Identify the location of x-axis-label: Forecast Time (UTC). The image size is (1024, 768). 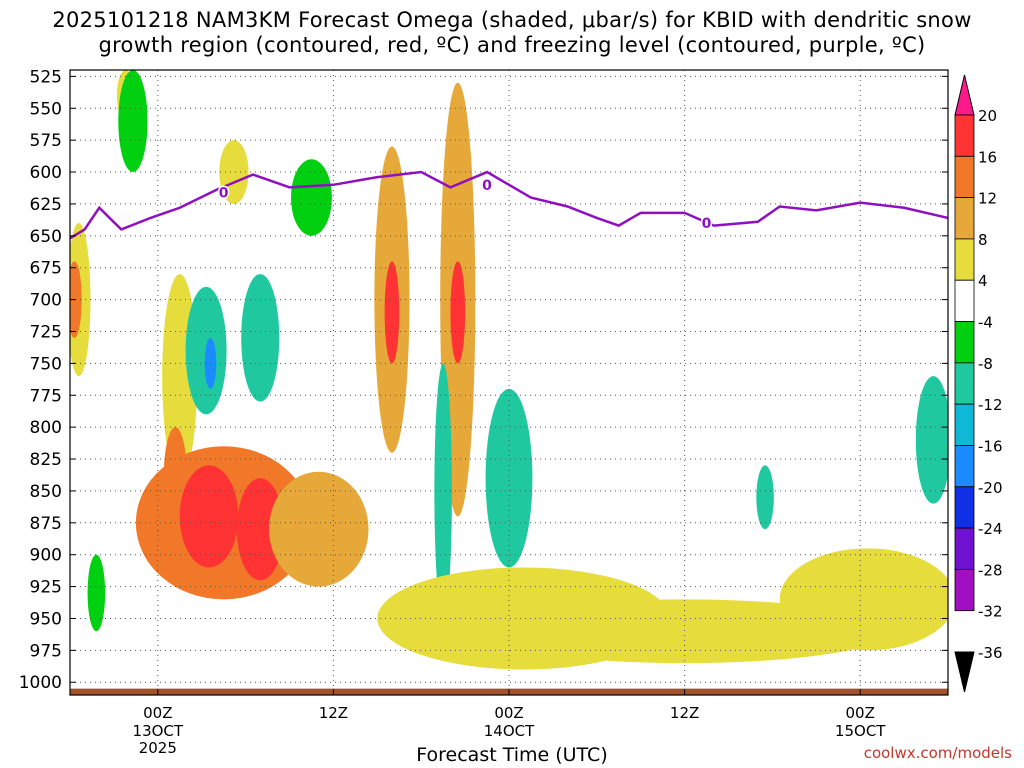
(512, 755).